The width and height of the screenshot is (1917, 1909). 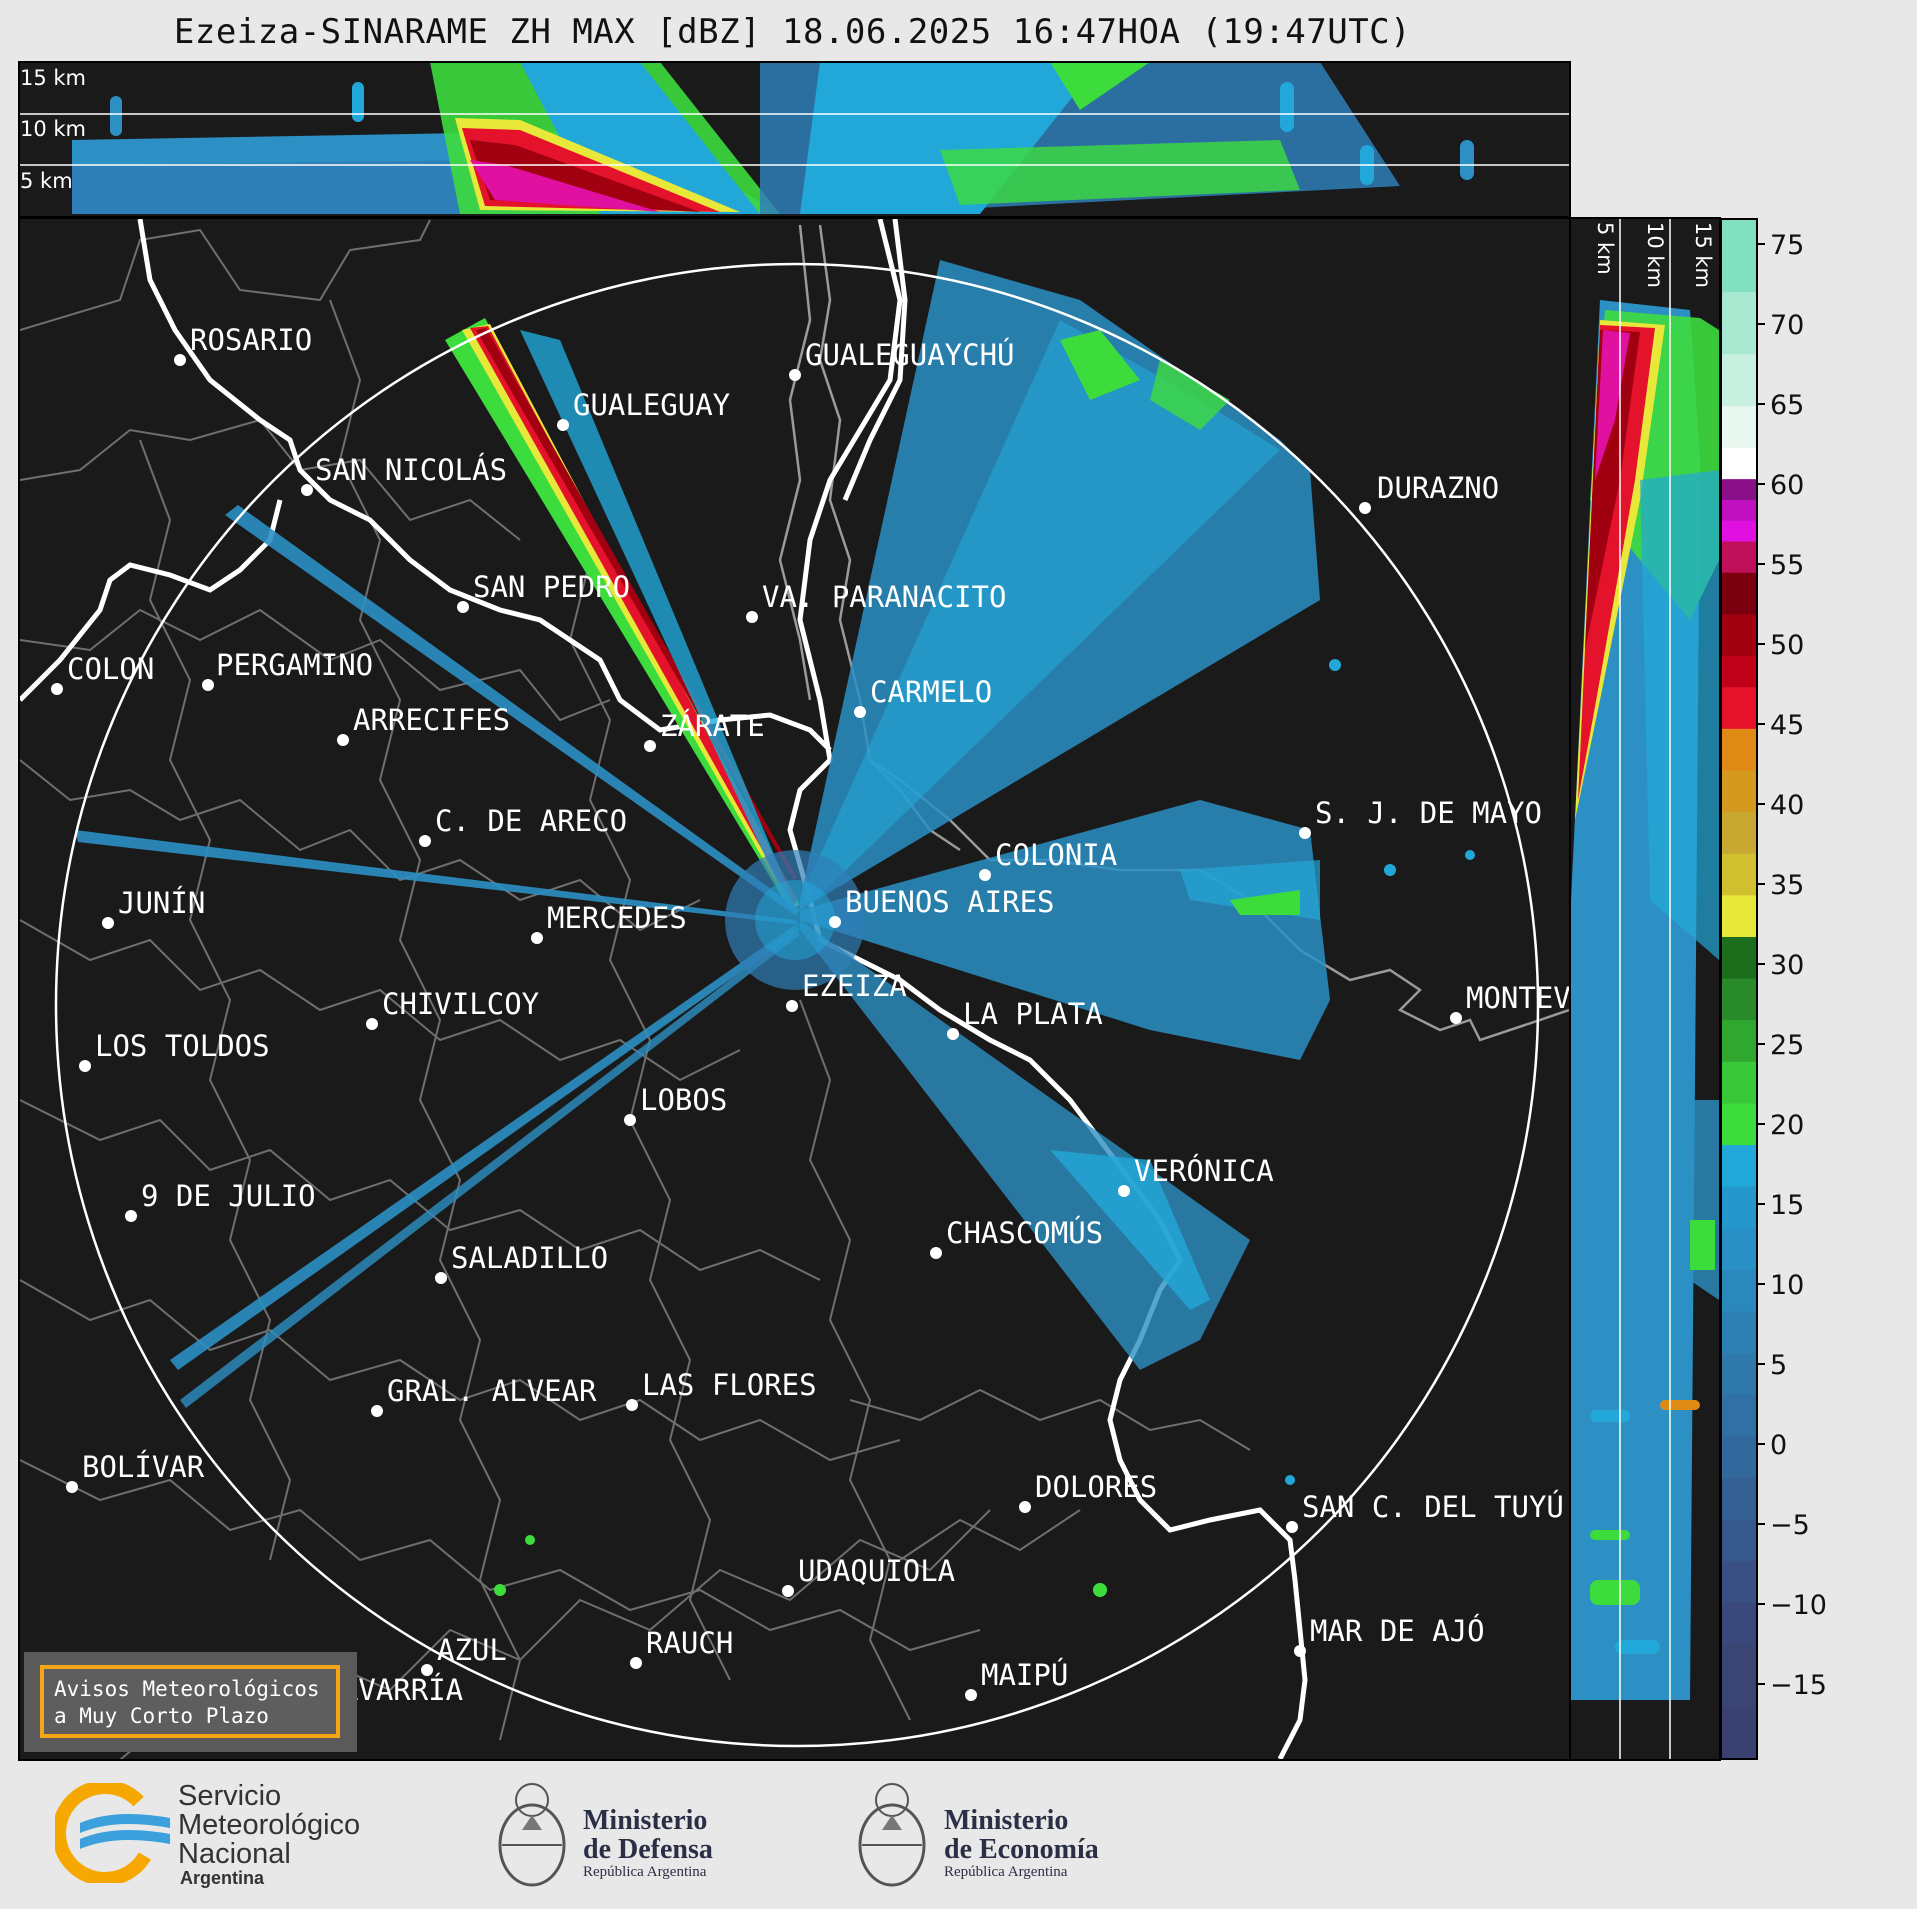 What do you see at coordinates (884, 597) in the screenshot?
I see `city-label: VA. PARANACITO` at bounding box center [884, 597].